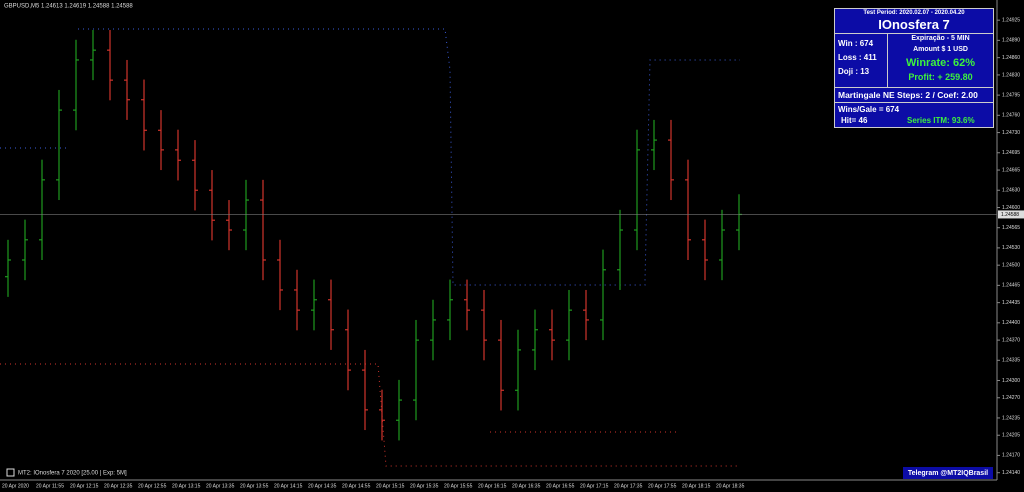 This screenshot has width=1024, height=492. Describe the element at coordinates (1011, 41) in the screenshot. I see `y-tick-label: 1.24890` at that location.